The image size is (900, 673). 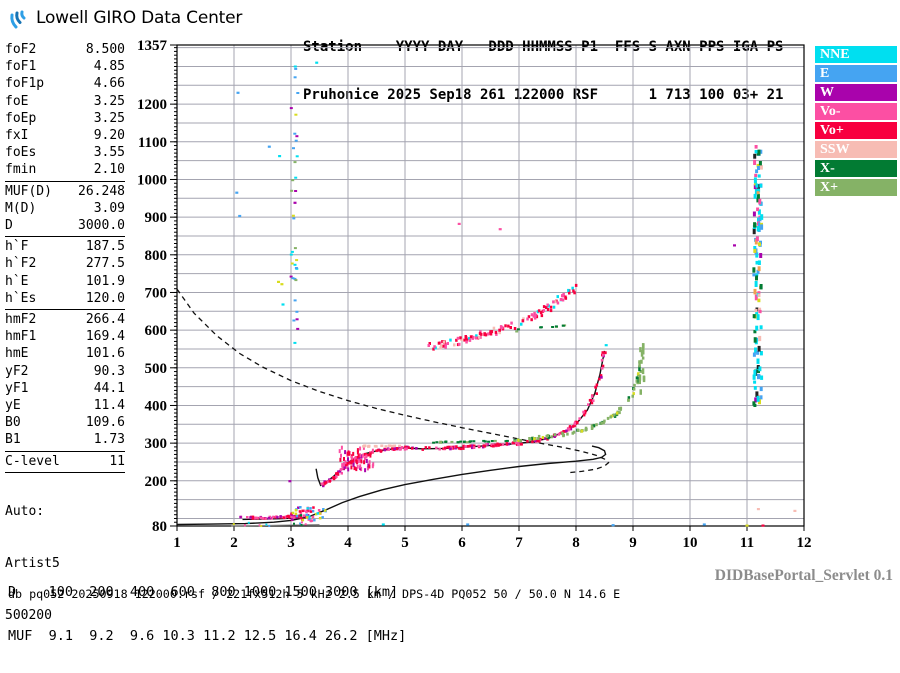 What do you see at coordinates (856, 187) in the screenshot?
I see `legend-item-X+: X+` at bounding box center [856, 187].